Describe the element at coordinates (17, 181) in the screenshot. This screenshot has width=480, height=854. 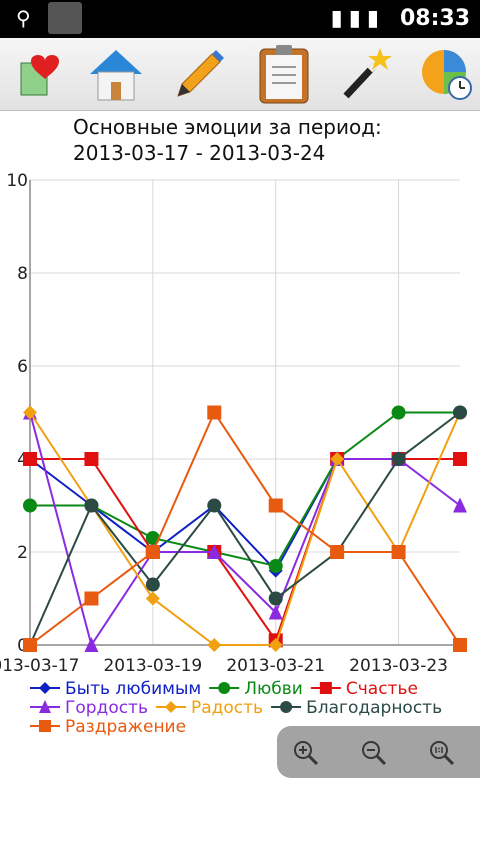
I see `y-tick-label: 10` at that location.